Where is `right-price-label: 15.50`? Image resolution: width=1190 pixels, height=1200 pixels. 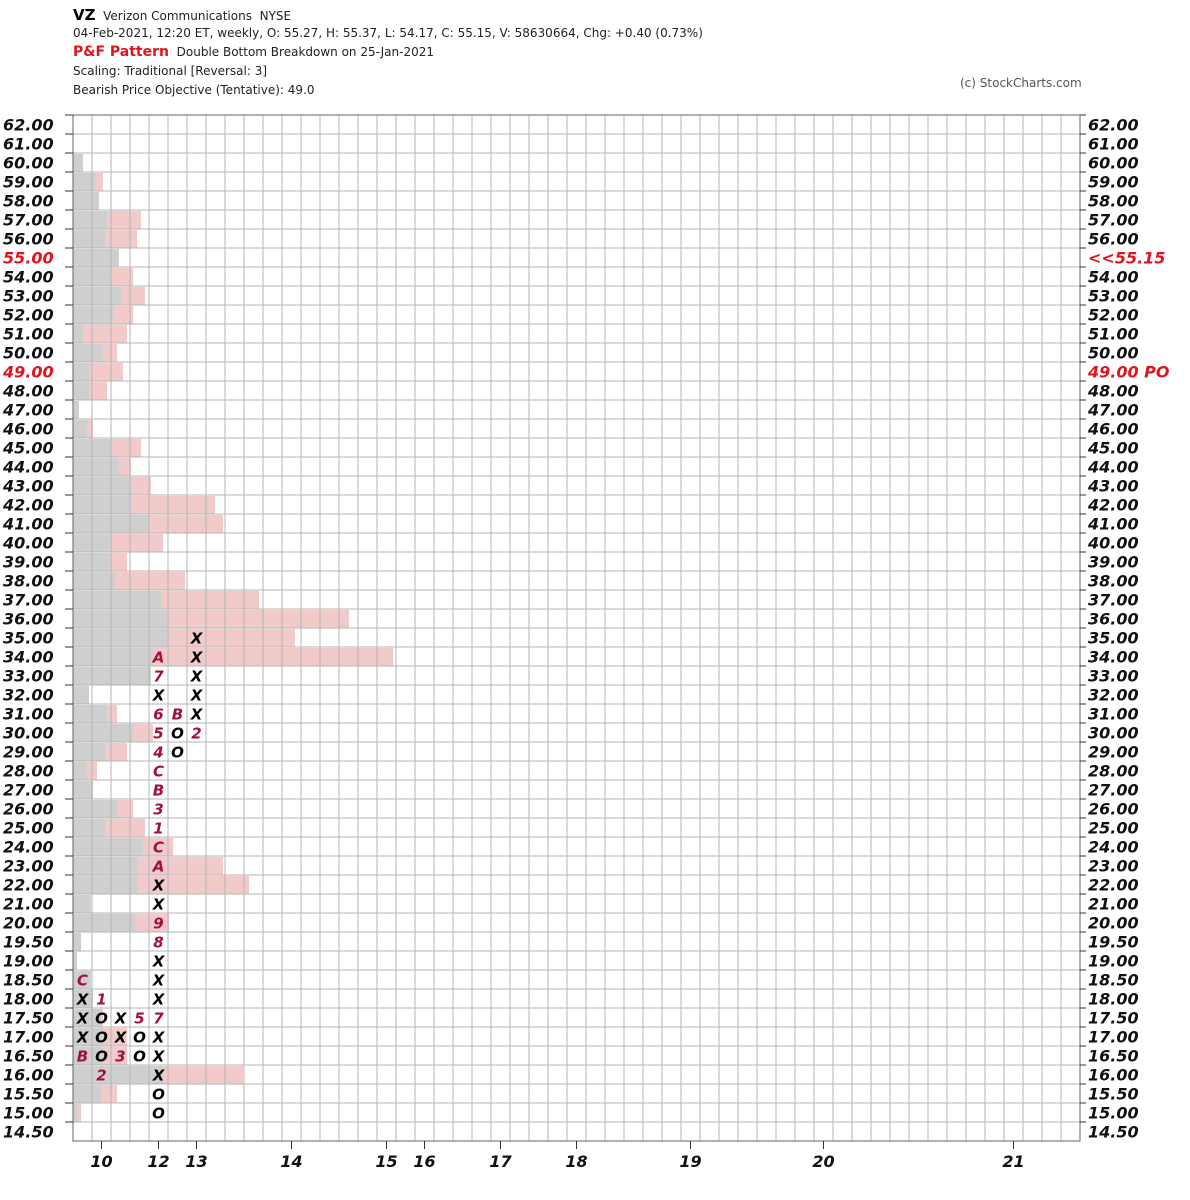
right-price-label: 15.50 is located at coordinates (1113, 1094).